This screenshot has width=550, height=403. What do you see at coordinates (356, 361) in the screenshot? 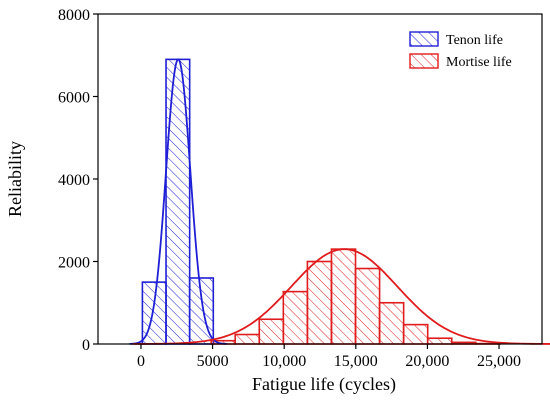
I see `x-tick-label: 15,000` at bounding box center [356, 361].